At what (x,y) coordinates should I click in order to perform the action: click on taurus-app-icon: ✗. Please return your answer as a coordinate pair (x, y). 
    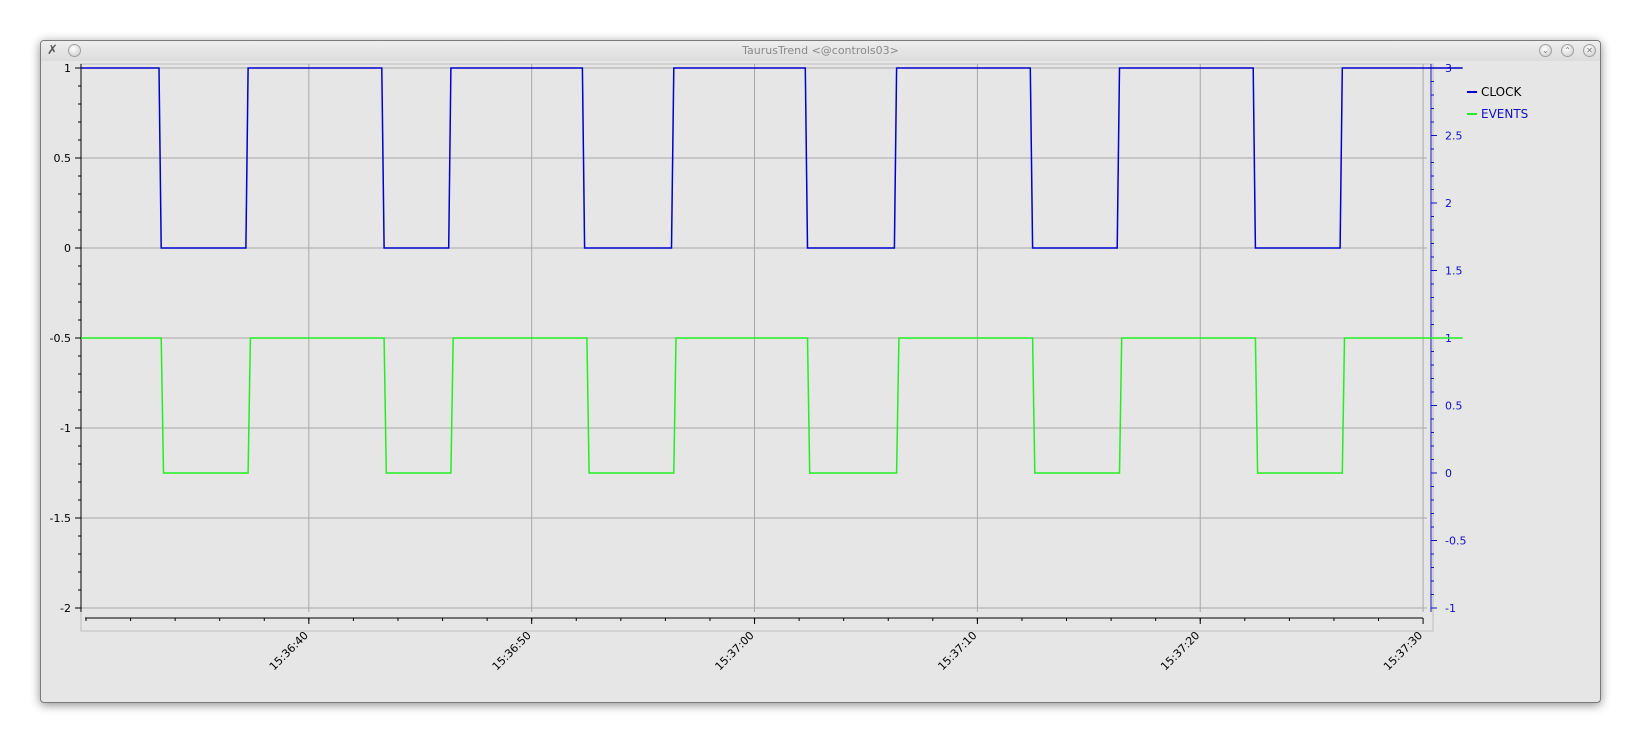
    Looking at the image, I should click on (52, 50).